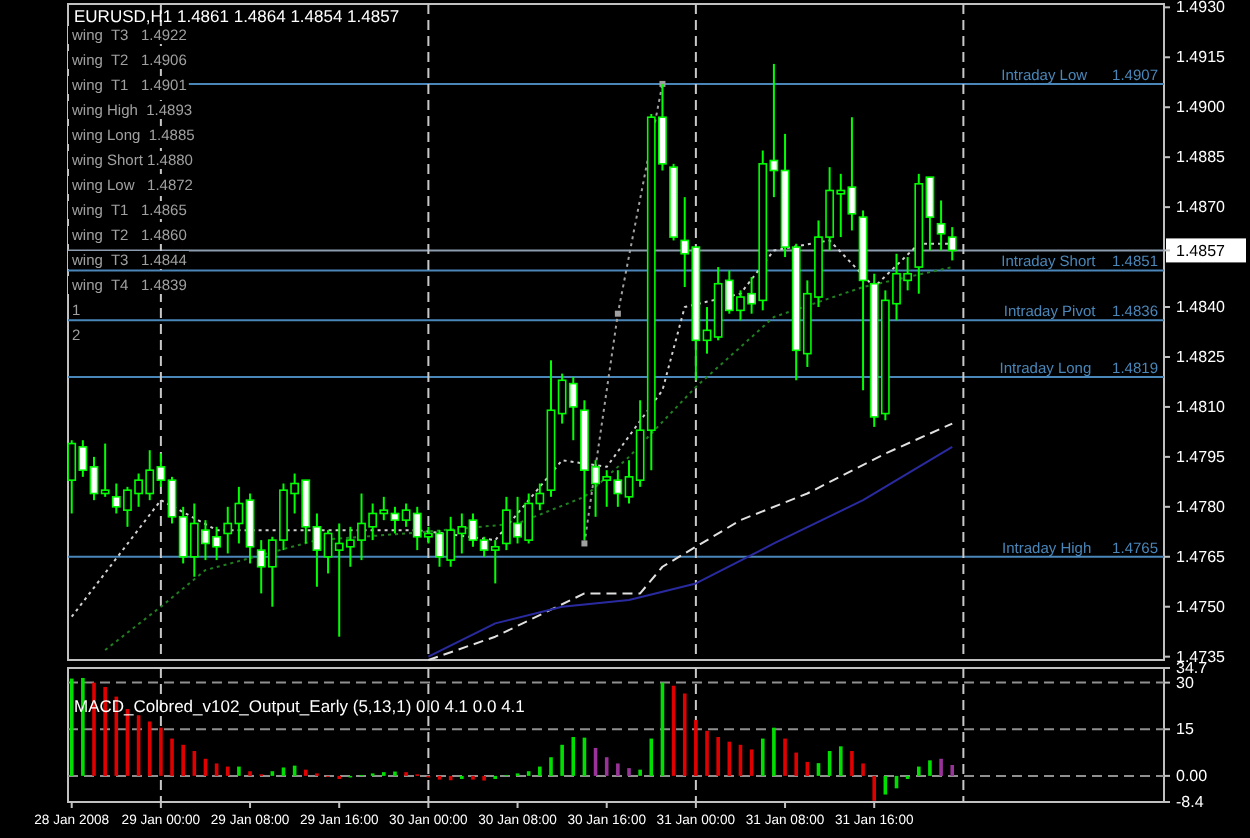  What do you see at coordinates (1201, 157) in the screenshot?
I see `y-tick-label: 1.4885` at bounding box center [1201, 157].